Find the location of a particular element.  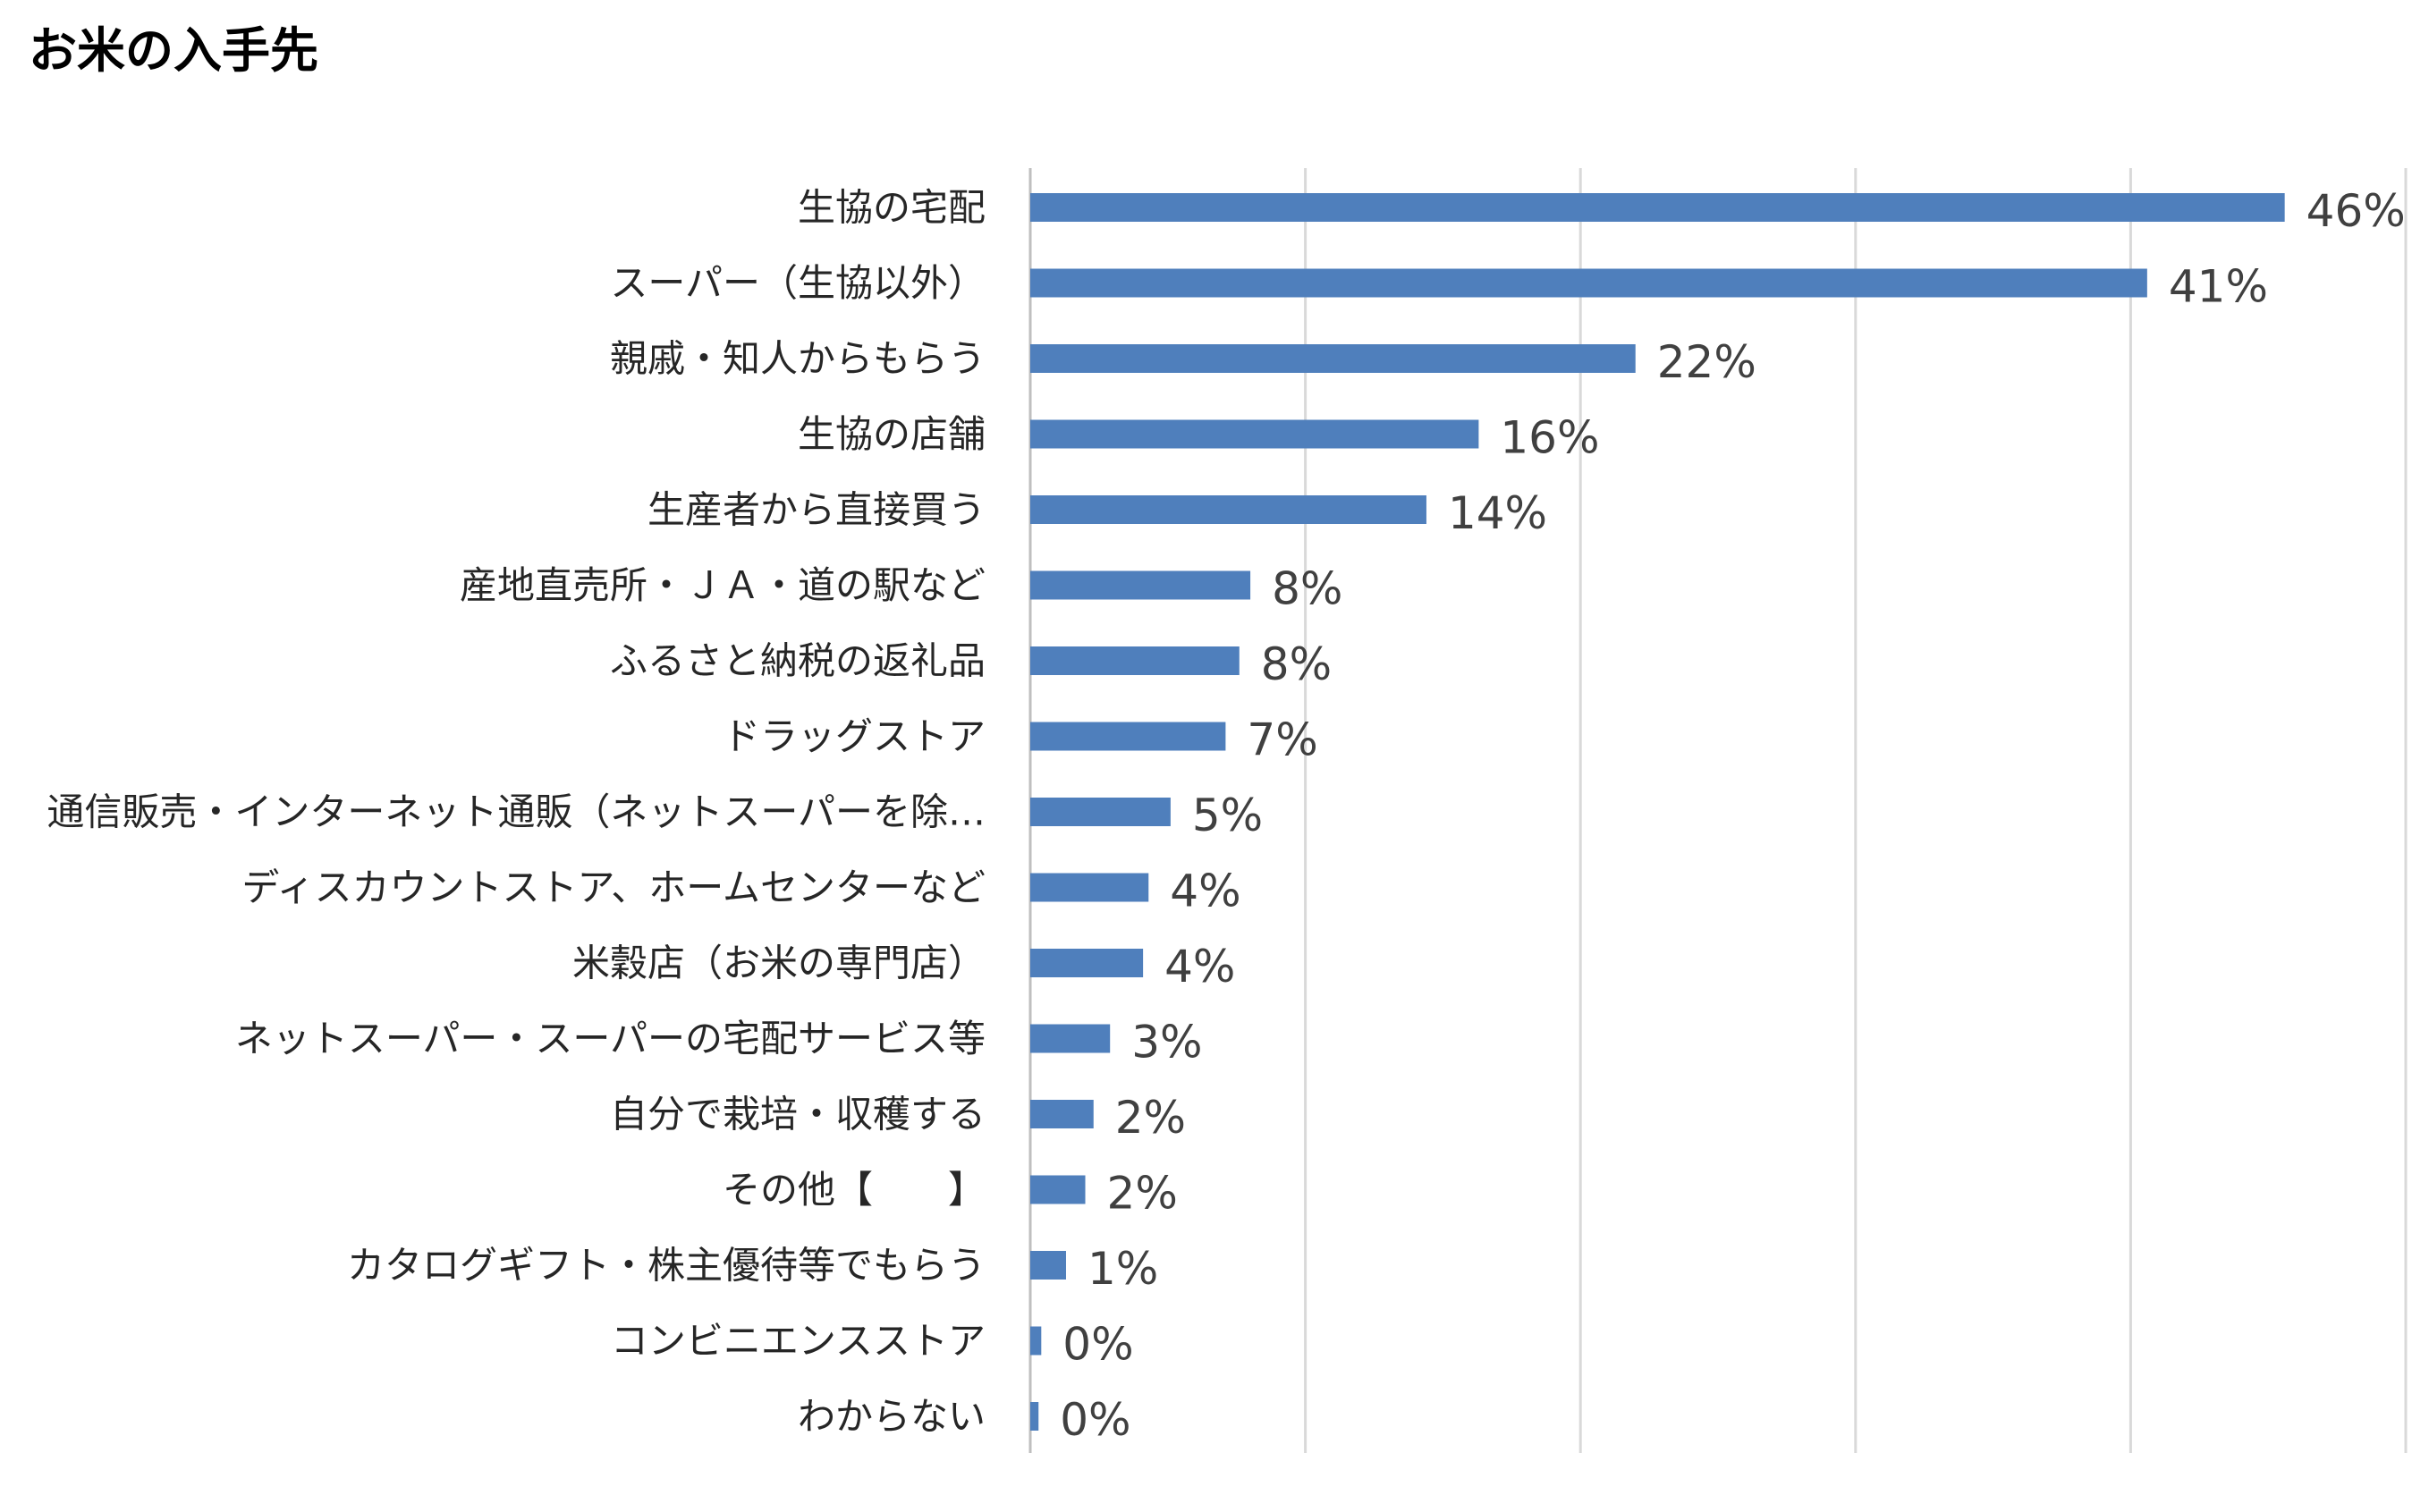

category-label: コンビニエンスストア is located at coordinates (799, 1341).